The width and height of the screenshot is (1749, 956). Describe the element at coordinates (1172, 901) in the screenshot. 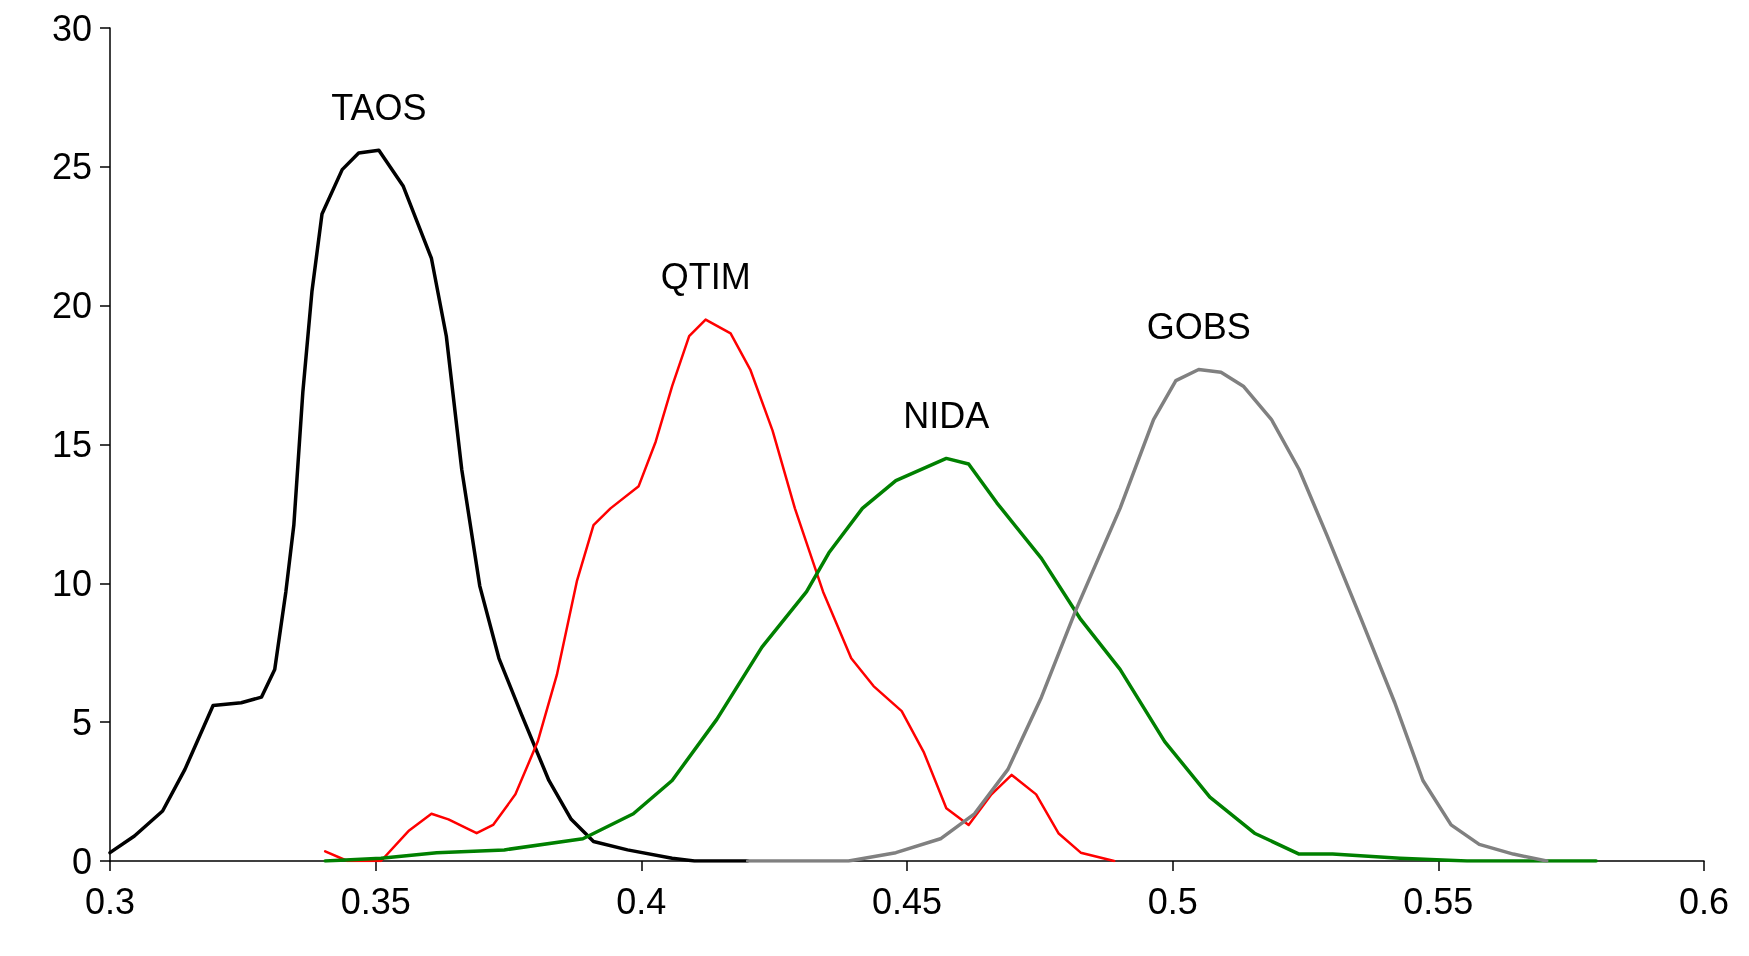

I see `x-tick-label: 0.5` at that location.